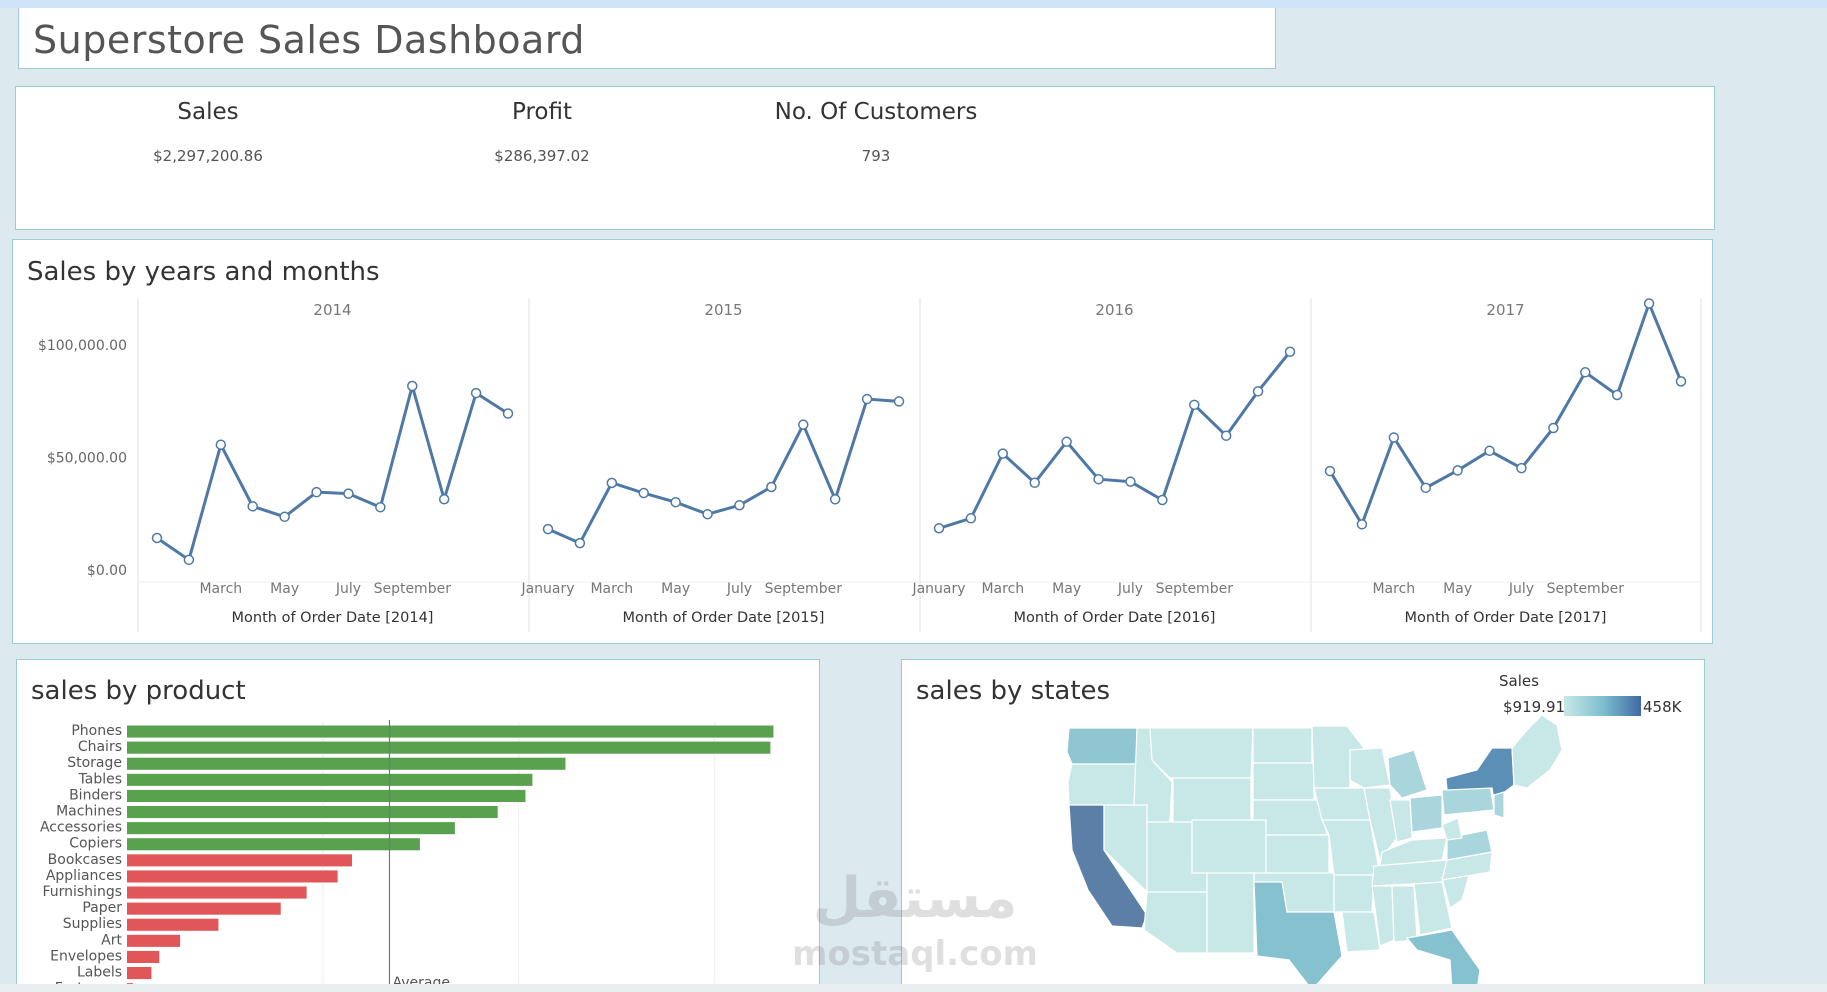  What do you see at coordinates (85, 860) in the screenshot?
I see `category-label: Bookcases` at bounding box center [85, 860].